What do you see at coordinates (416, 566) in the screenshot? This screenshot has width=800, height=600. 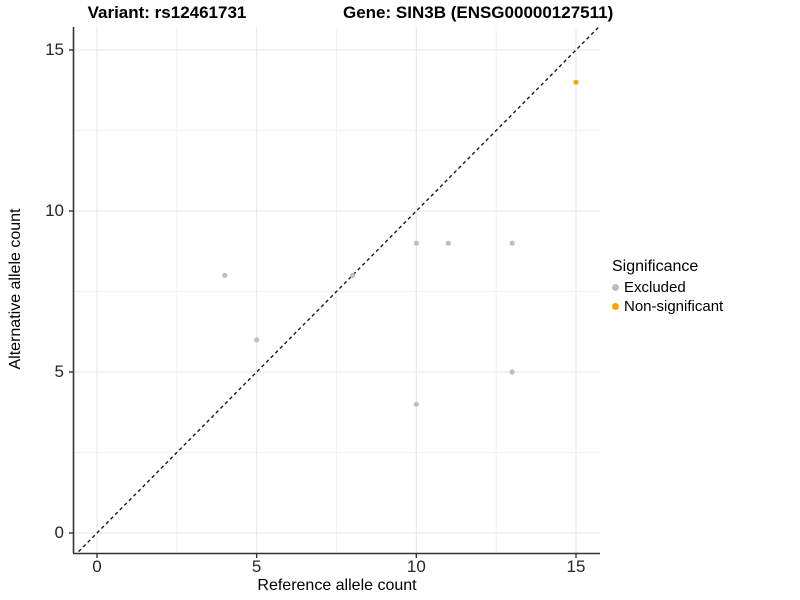 I see `x-tick-label: 10` at bounding box center [416, 566].